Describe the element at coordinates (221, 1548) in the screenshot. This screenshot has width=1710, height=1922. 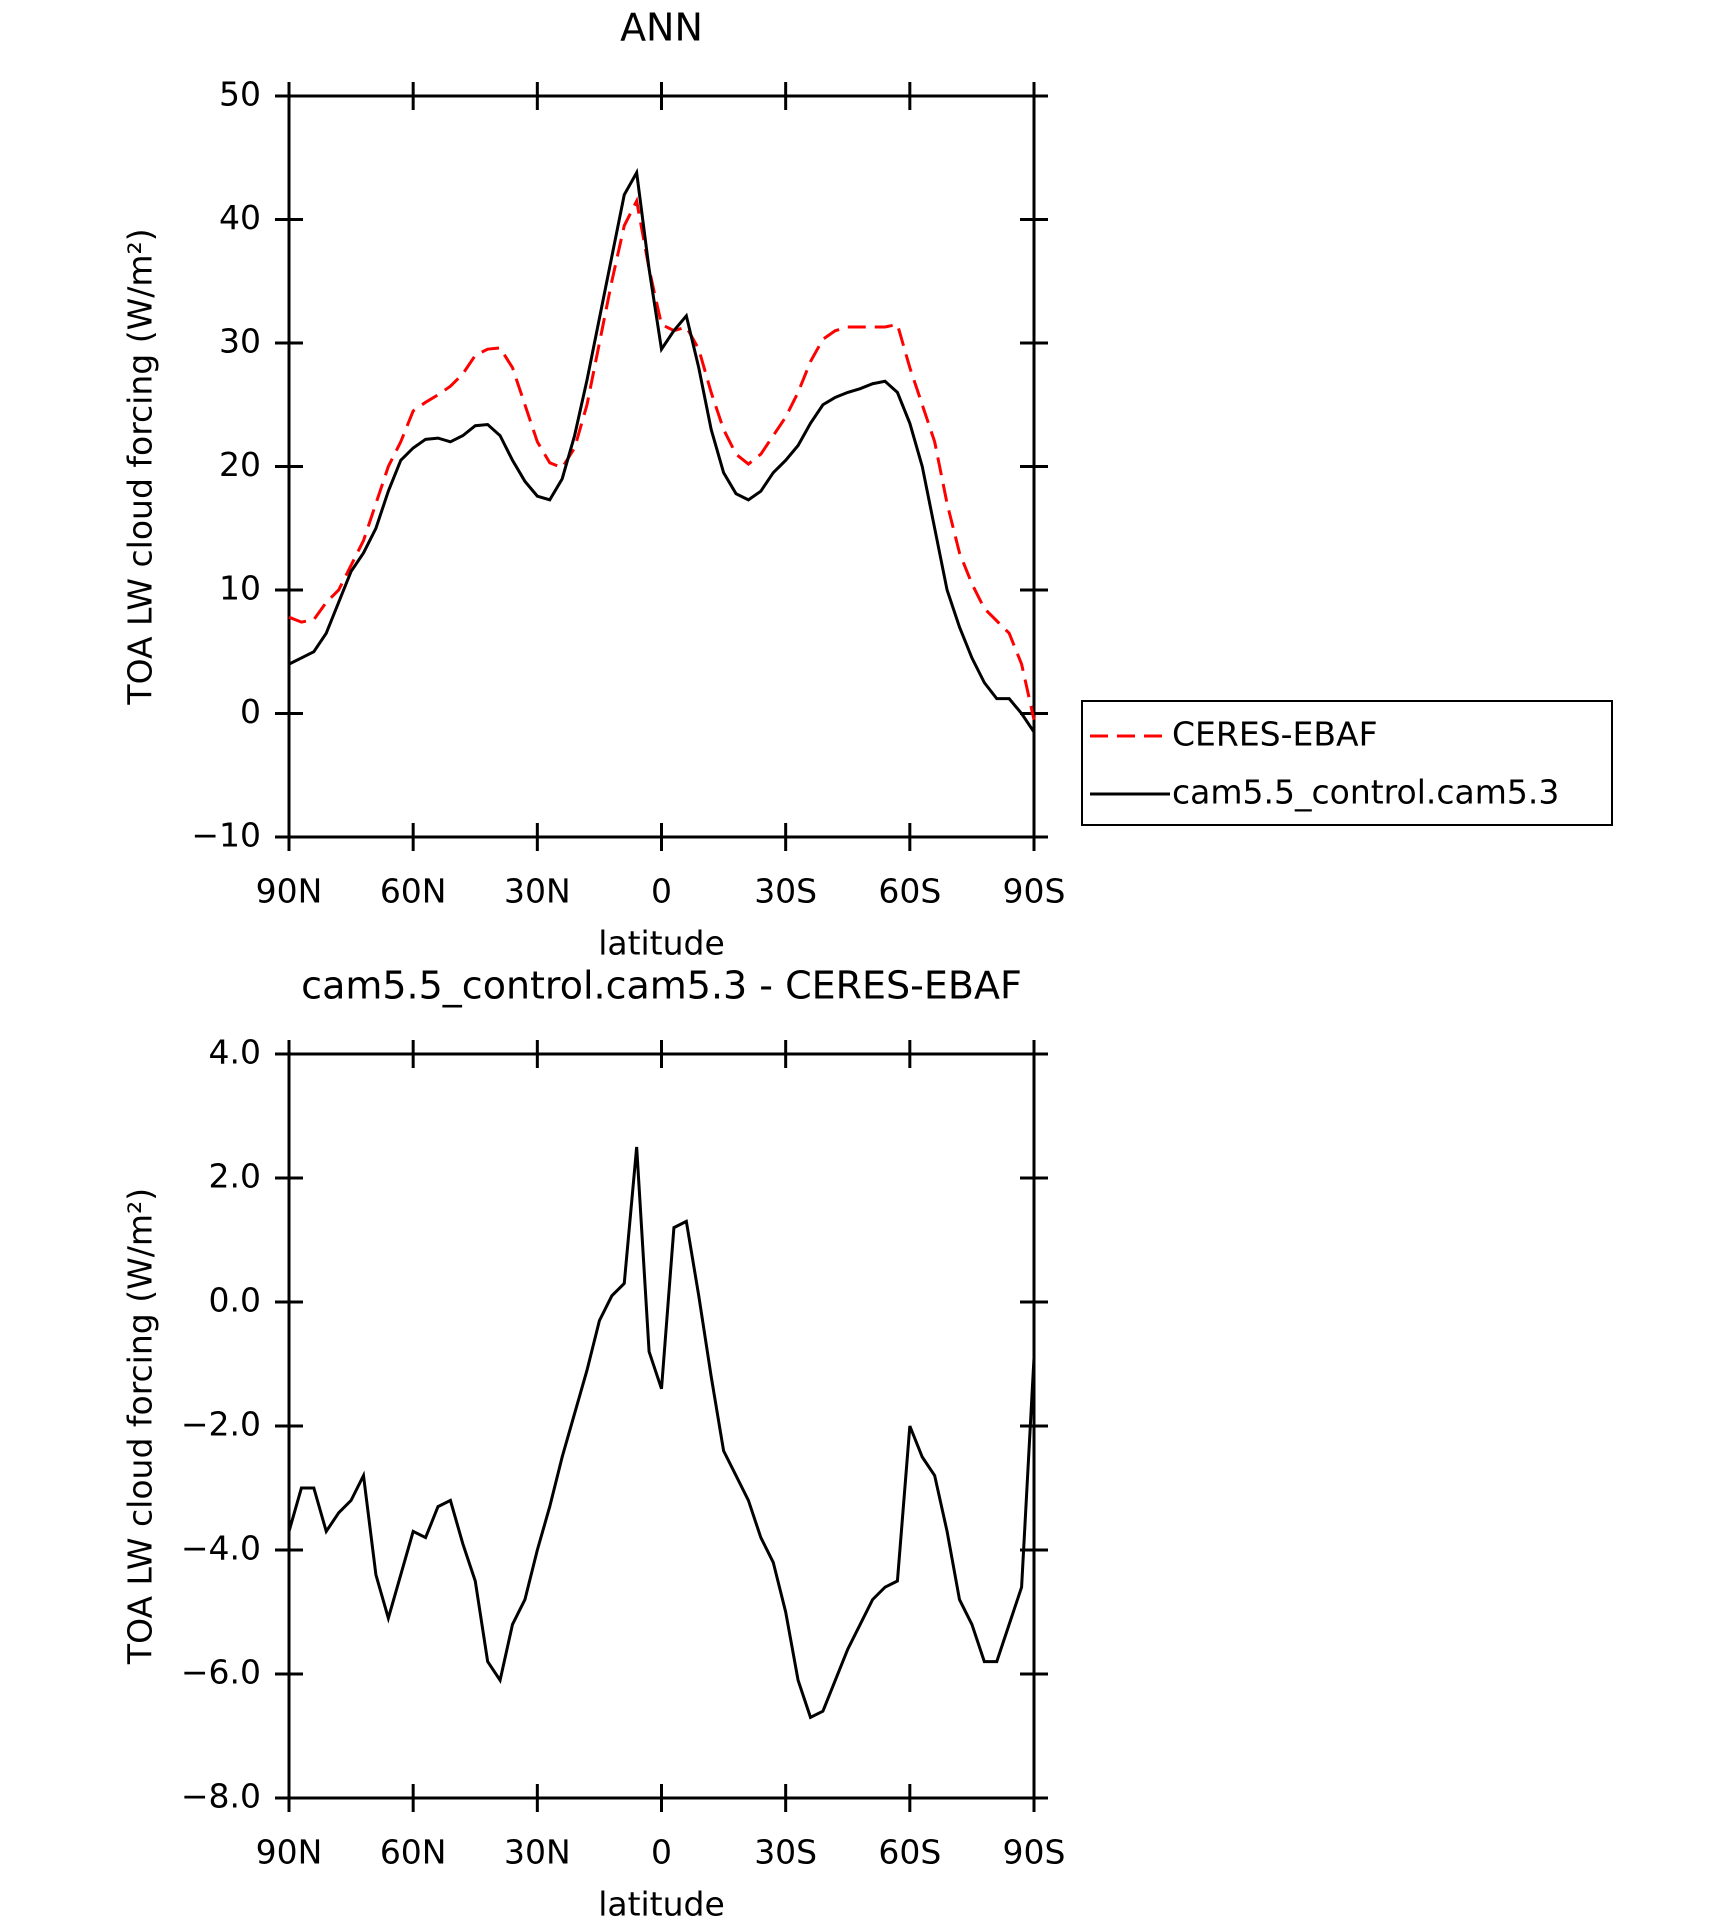
I see `y-tick-label: −4.0` at that location.